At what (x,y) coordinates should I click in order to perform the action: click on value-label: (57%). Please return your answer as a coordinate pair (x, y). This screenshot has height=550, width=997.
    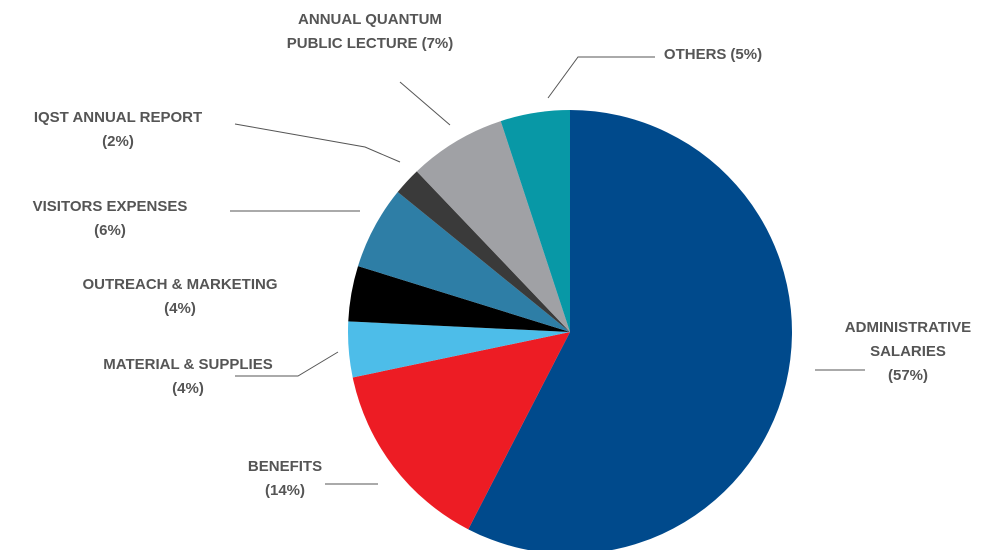
    Looking at the image, I should click on (908, 375).